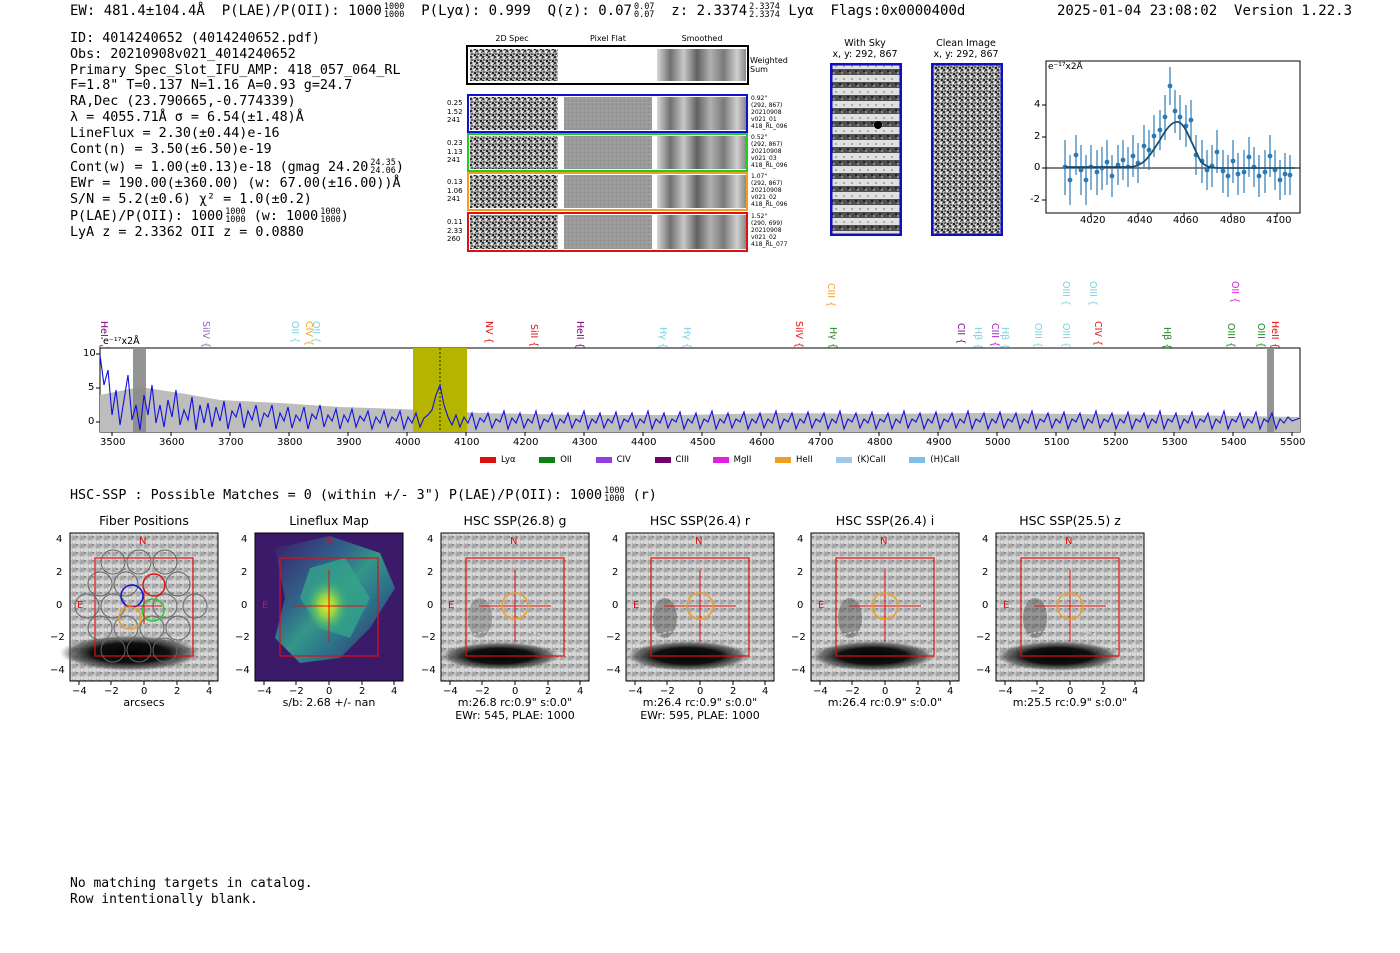 Image resolution: width=1400 pixels, height=953 pixels. Describe the element at coordinates (885, 520) in the screenshot. I see `panel-title-i: HSC SSP(26.4) i` at that location.